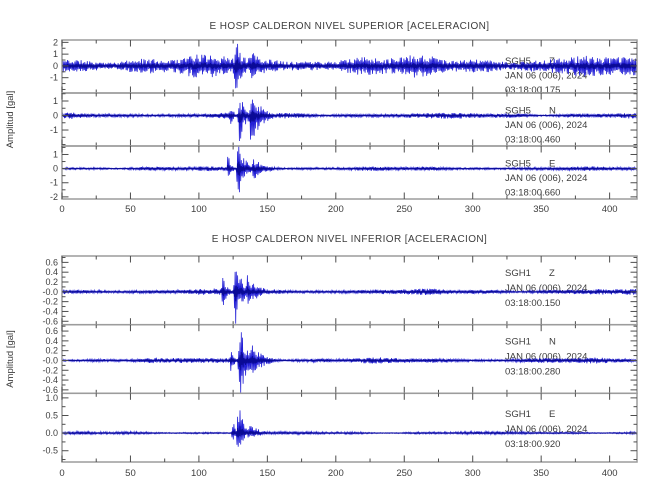 The image size is (650, 500). I want to click on y-tick-label: 2, so click(55, 42).